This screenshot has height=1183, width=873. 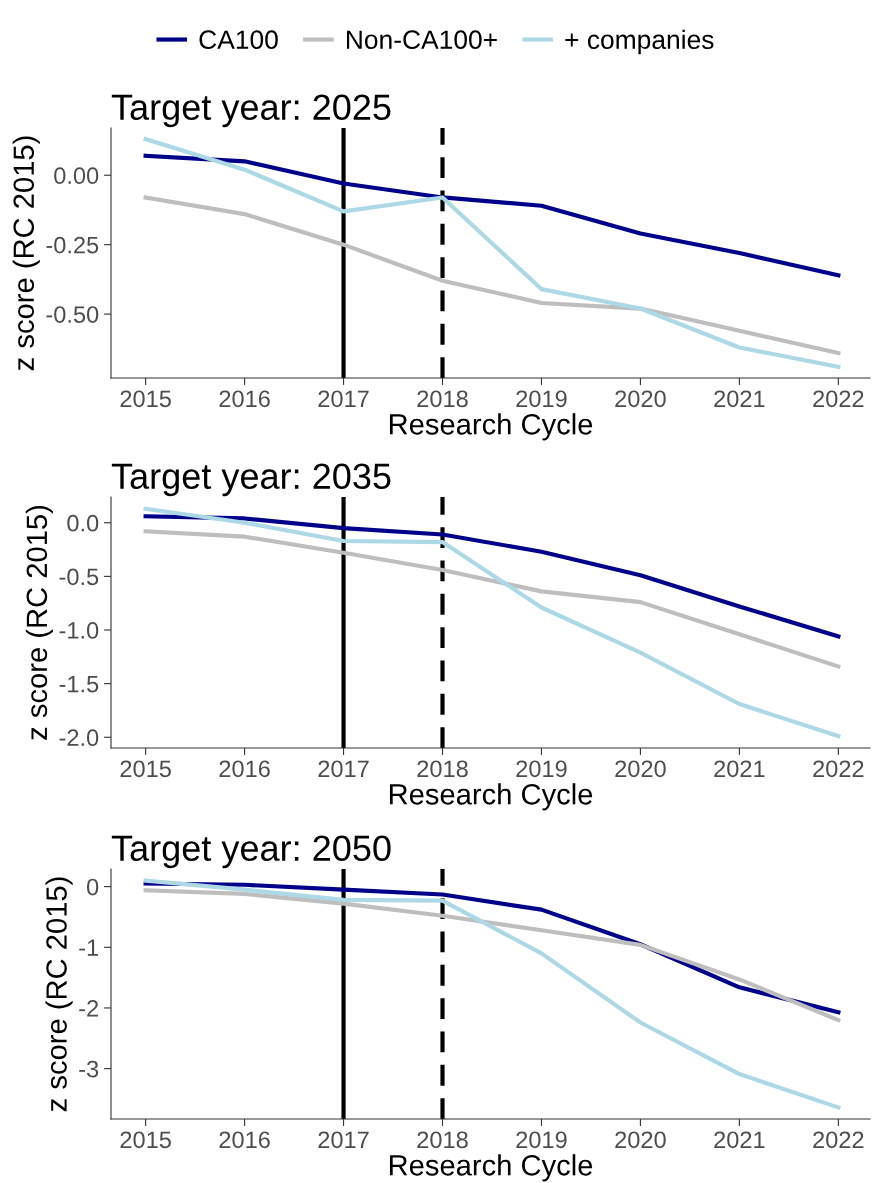 What do you see at coordinates (421, 40) in the screenshot?
I see `legend-label: Non-CA100+` at bounding box center [421, 40].